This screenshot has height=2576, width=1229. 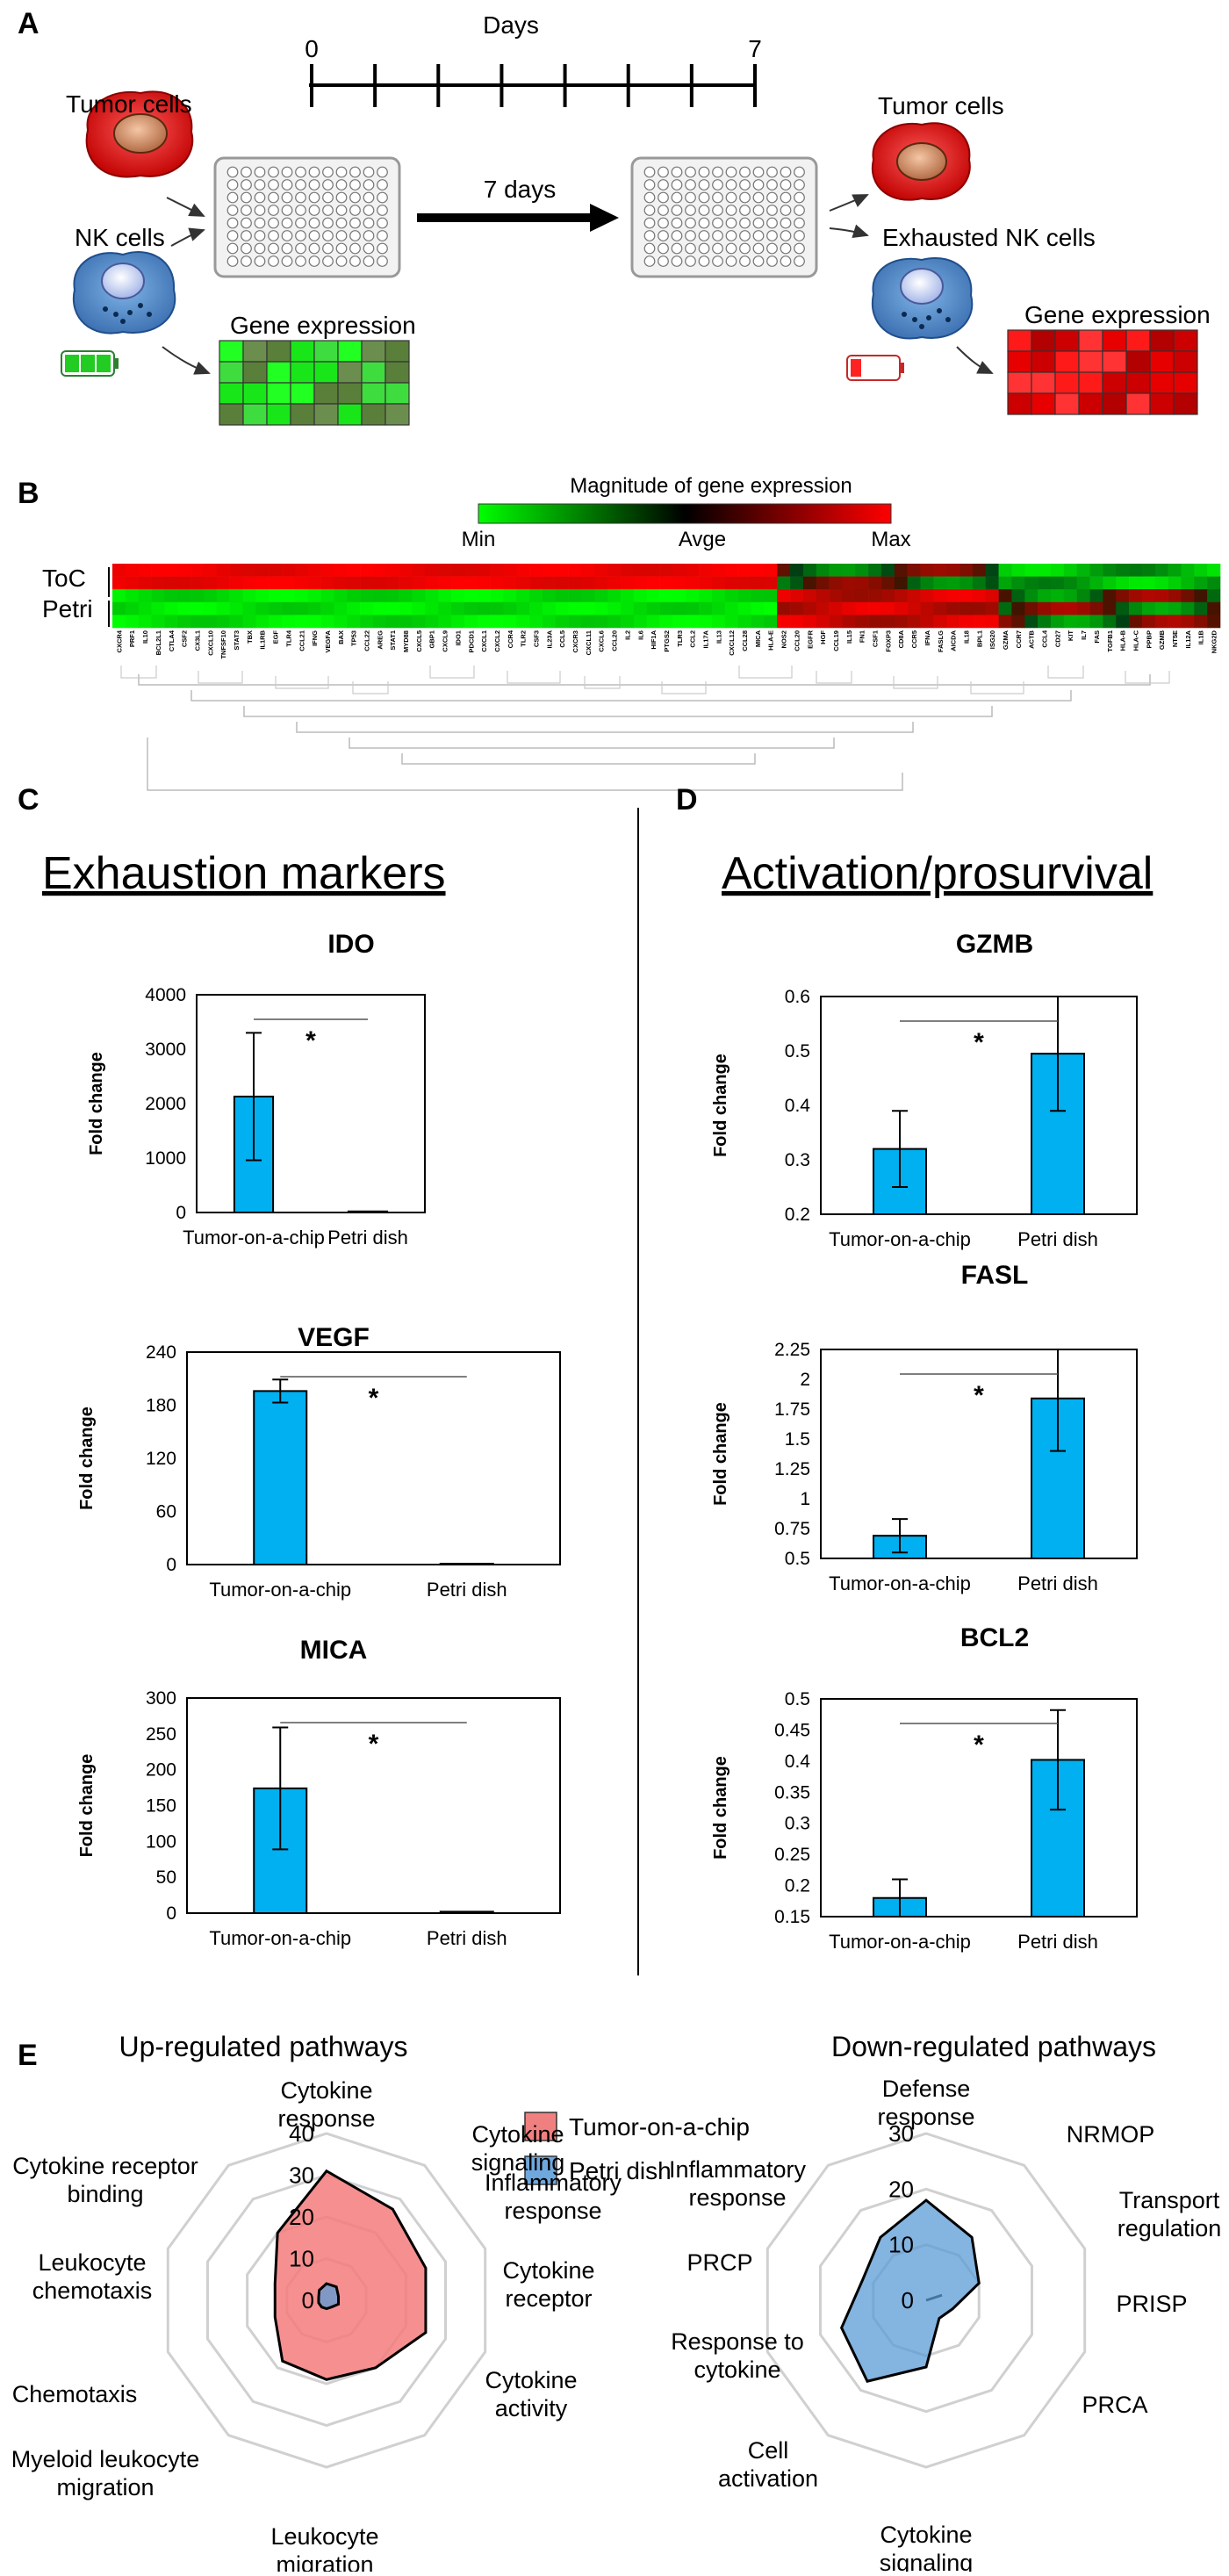 What do you see at coordinates (367, 640) in the screenshot?
I see `gene-label: CCL22` at bounding box center [367, 640].